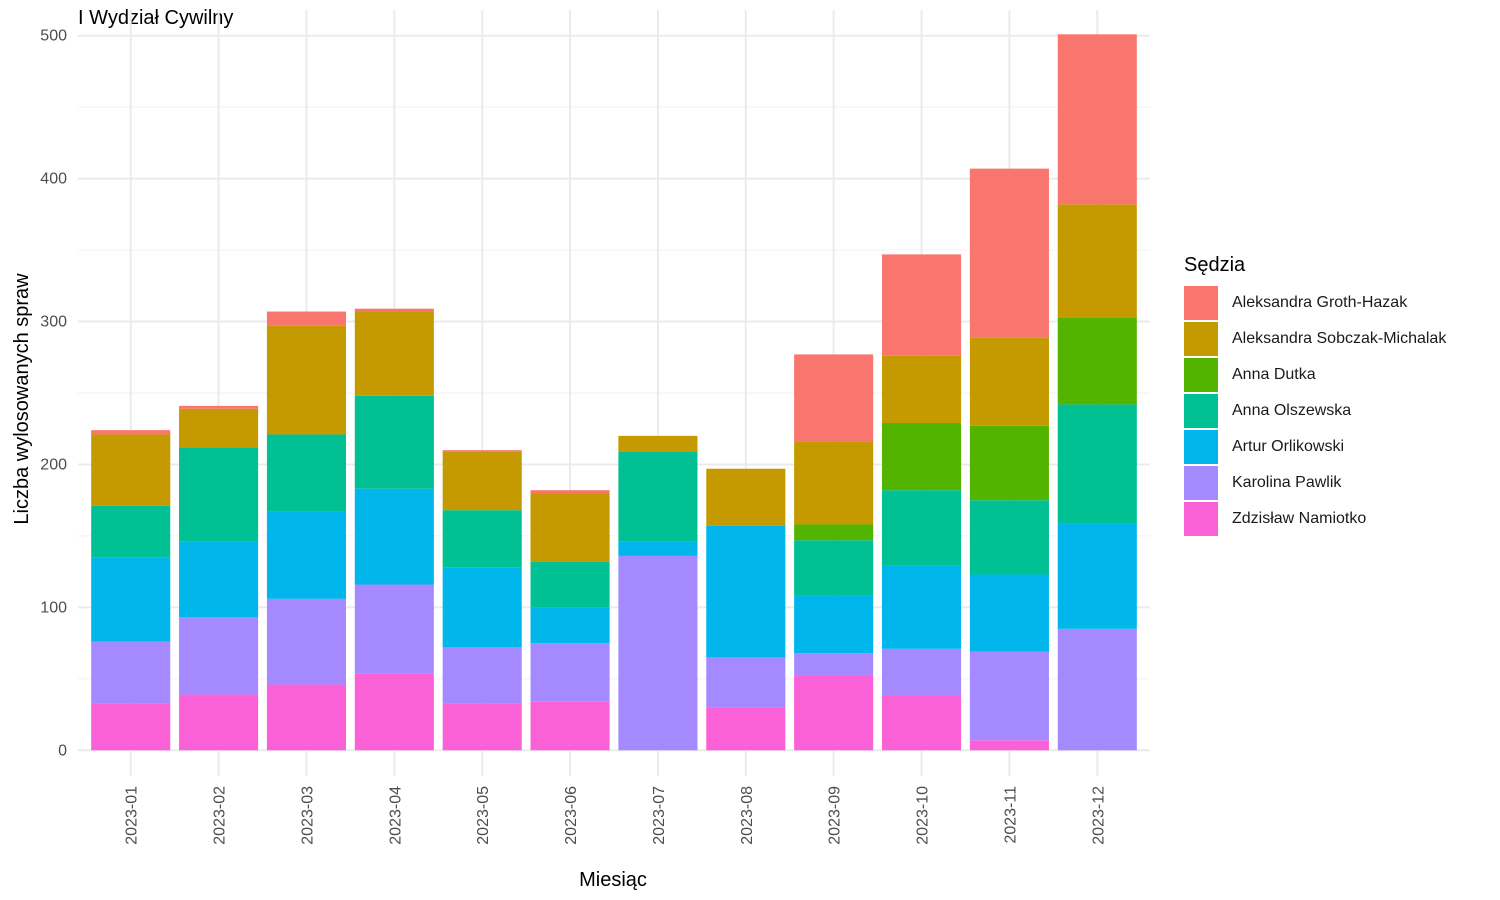 The image size is (1500, 900). I want to click on x-tick-label: 2023-10, so click(923, 815).